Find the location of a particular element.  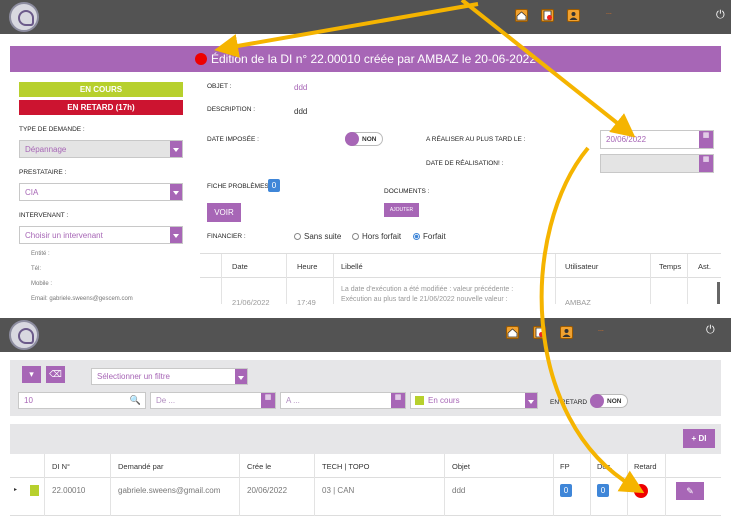

filter-select-placeholder: Sélectionner un filtre is located at coordinates (133, 376).